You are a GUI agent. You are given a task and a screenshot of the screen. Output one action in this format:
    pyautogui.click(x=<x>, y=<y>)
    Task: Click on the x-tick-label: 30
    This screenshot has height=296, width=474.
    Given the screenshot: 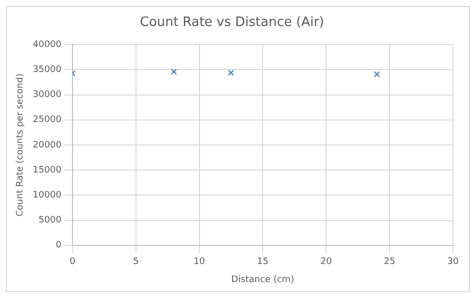 What is the action you would take?
    pyautogui.click(x=453, y=262)
    